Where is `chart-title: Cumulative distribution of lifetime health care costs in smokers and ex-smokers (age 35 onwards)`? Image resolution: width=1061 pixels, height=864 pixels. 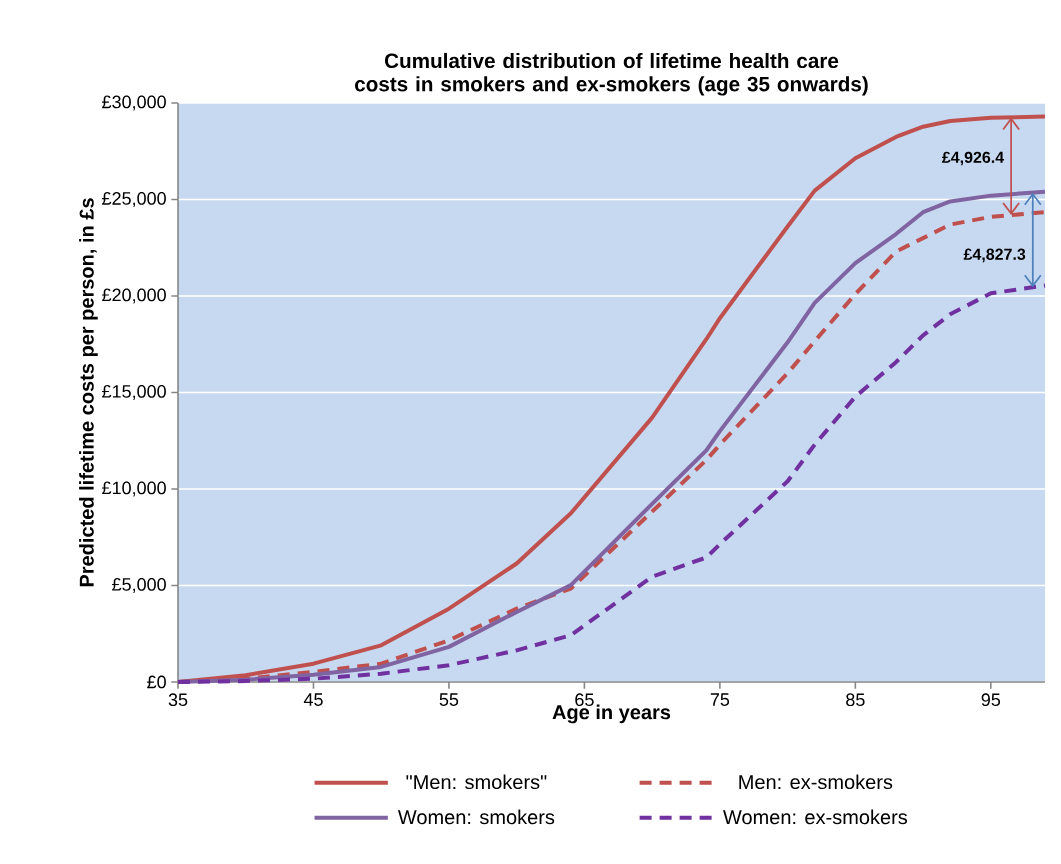
chart-title: Cumulative distribution of lifetime health care costs in smokers and ex-smokers (age 35 onwards) is located at coordinates (611, 74).